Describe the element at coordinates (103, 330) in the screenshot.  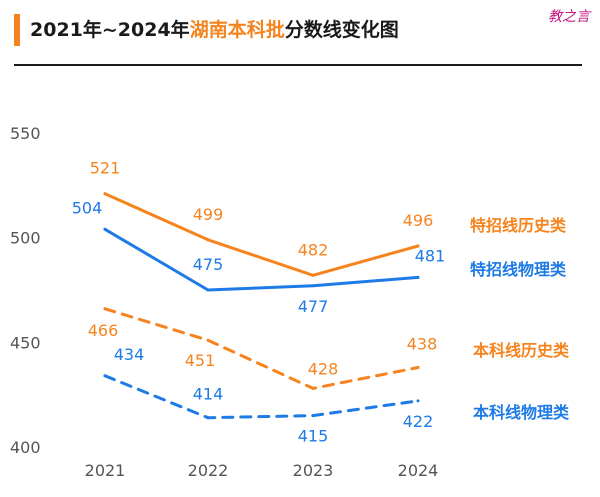
I see `data-label: 466` at that location.